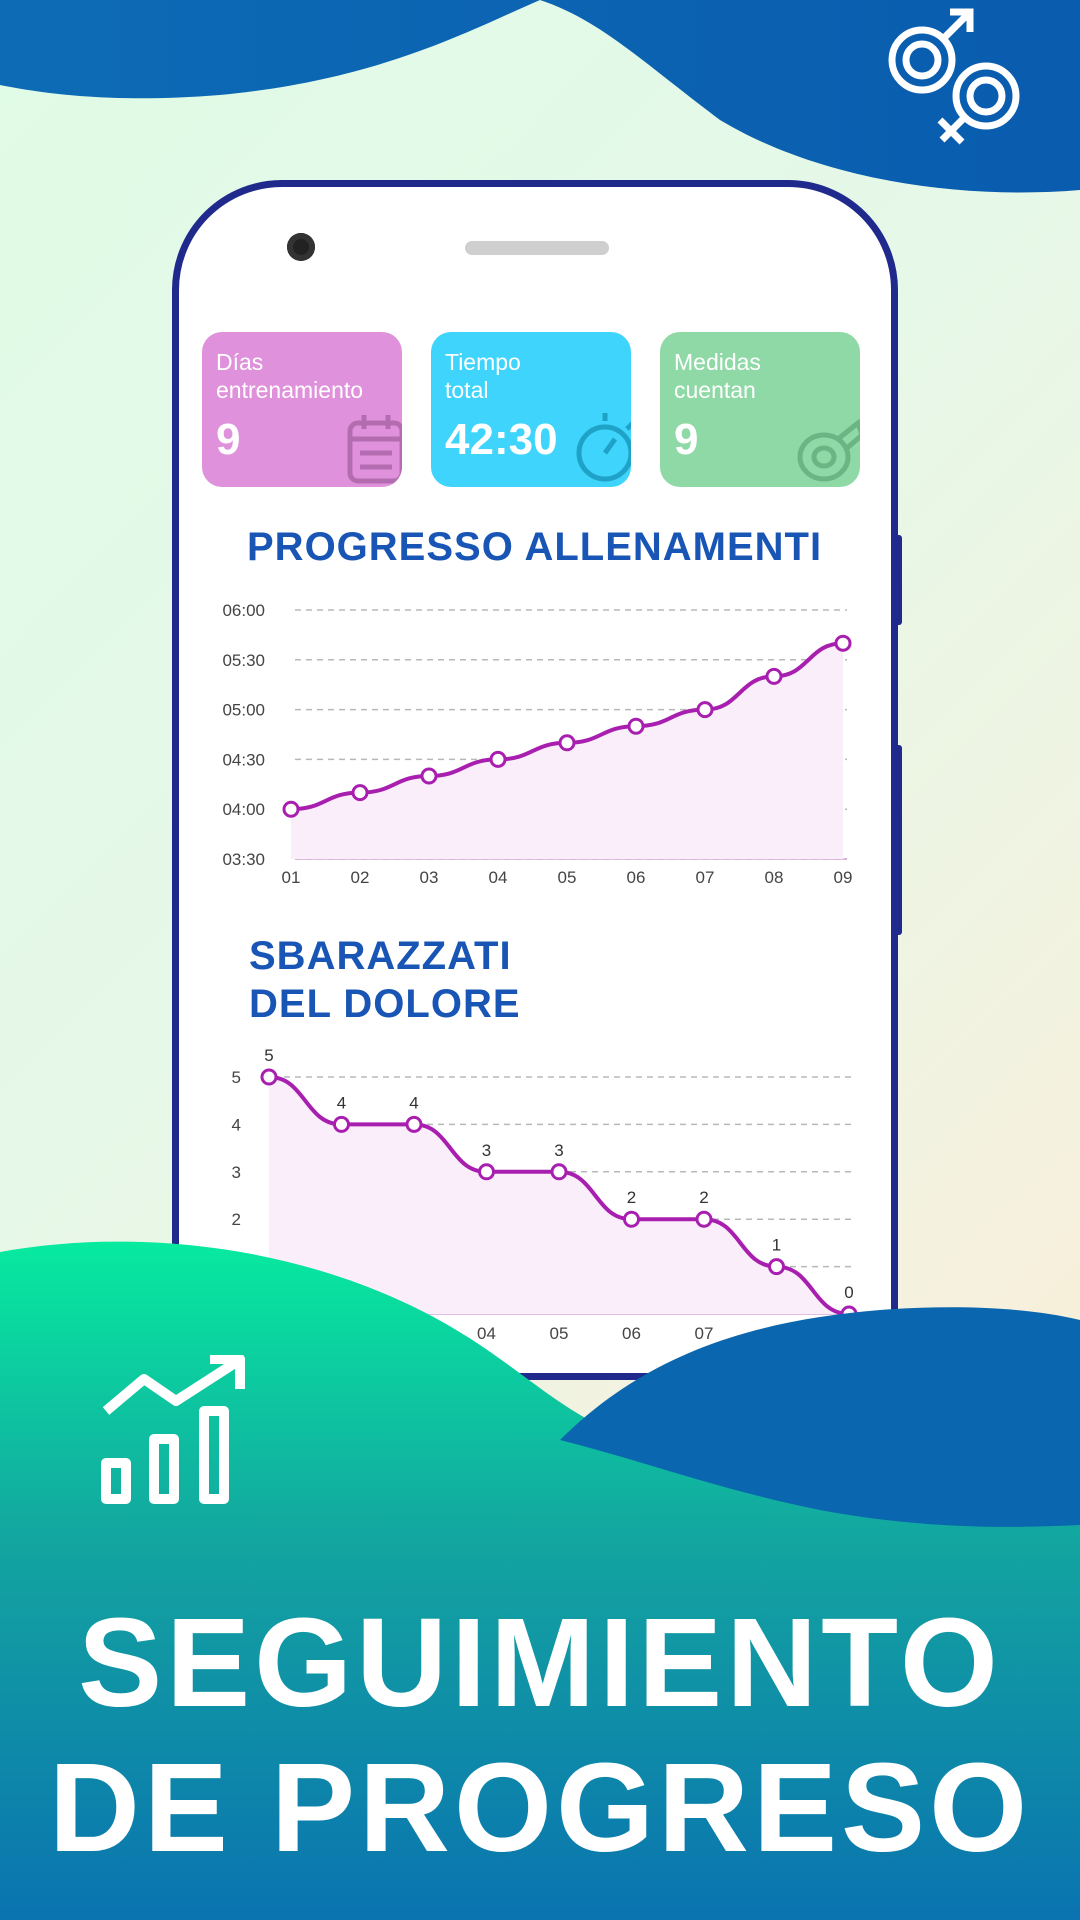 Image resolution: width=1080 pixels, height=1920 pixels. What do you see at coordinates (385, 980) in the screenshot?
I see `chart2-title: SBARAZZATI DEL DOLORE` at bounding box center [385, 980].